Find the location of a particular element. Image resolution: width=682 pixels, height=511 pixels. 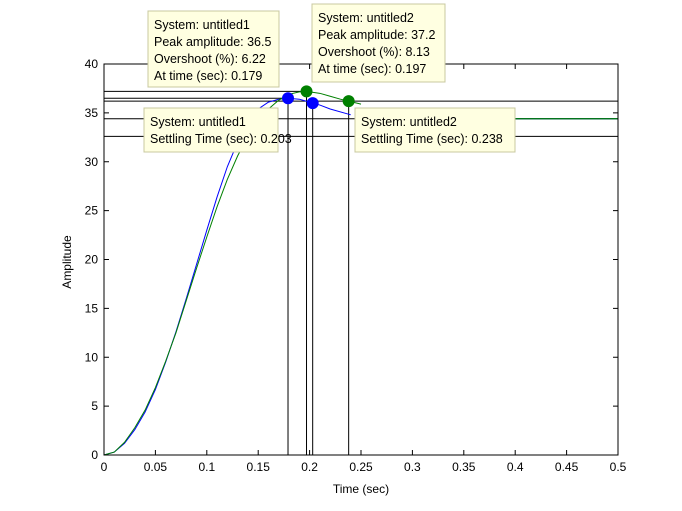

y-tick-label: 10 is located at coordinates (92, 357).